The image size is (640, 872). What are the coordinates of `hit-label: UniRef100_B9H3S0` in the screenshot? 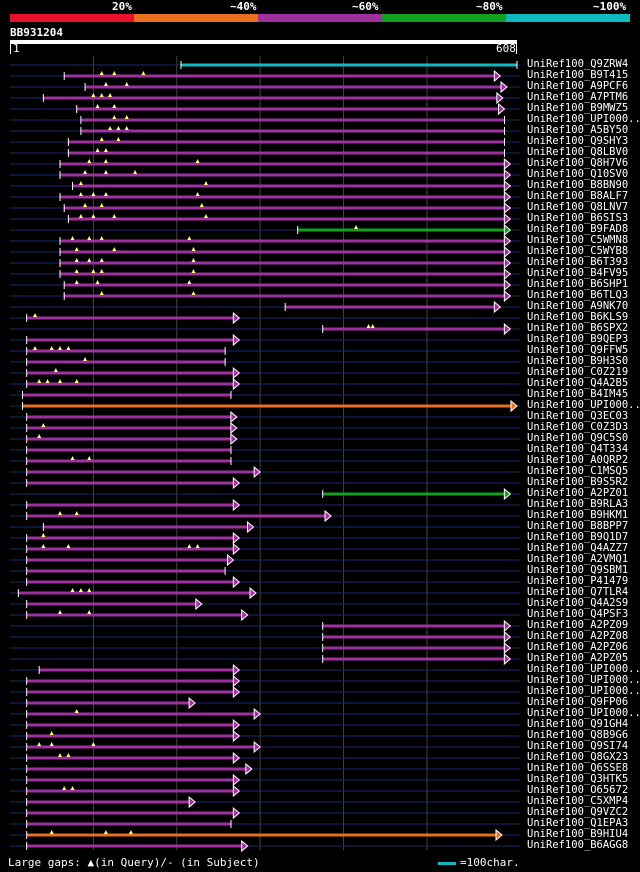 It's located at (578, 361).